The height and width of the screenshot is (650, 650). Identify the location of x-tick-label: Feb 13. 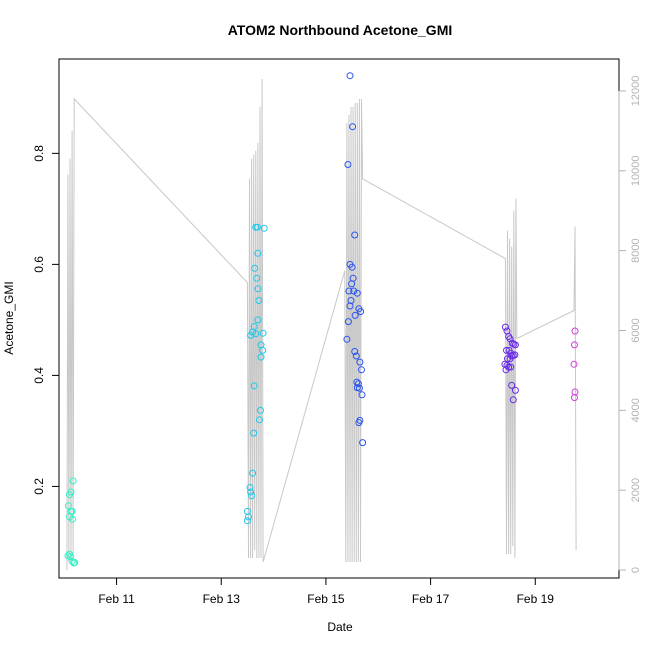
(222, 599).